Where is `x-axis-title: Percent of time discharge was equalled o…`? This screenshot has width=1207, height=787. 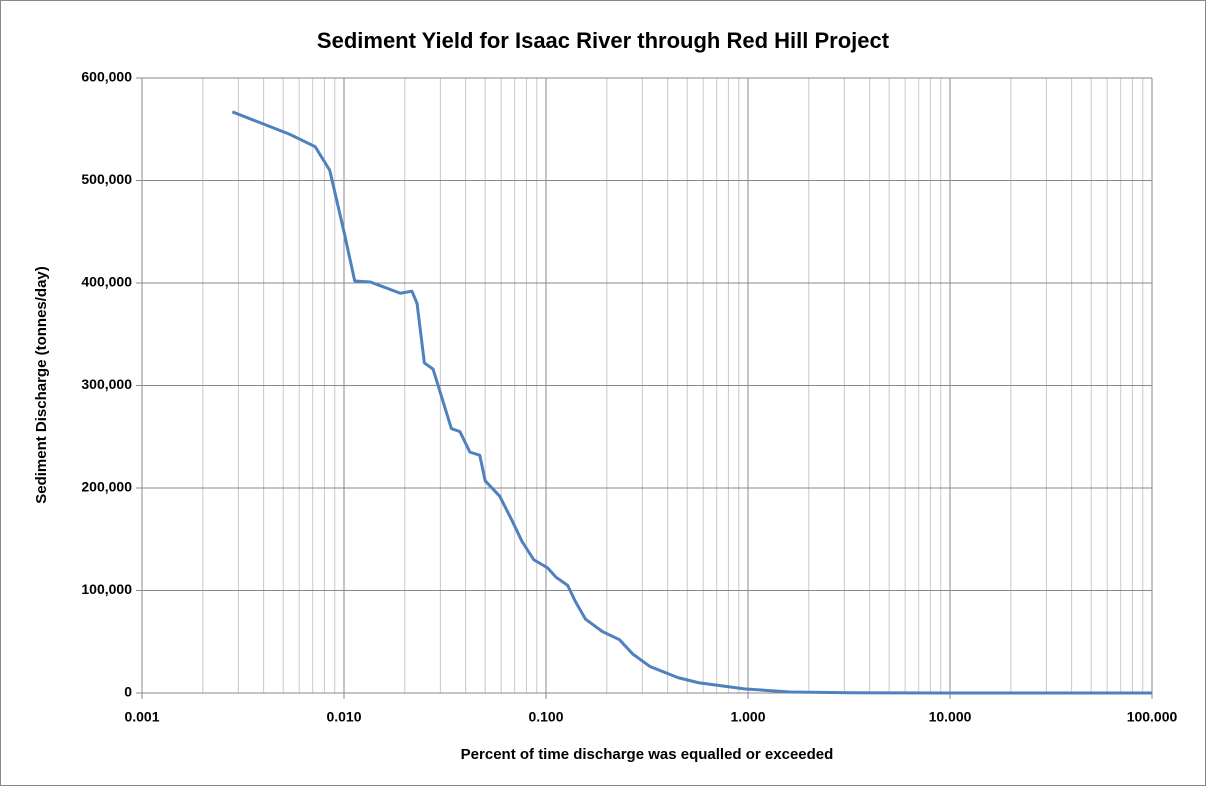
x-axis-title: Percent of time discharge was equalled o… is located at coordinates (647, 754).